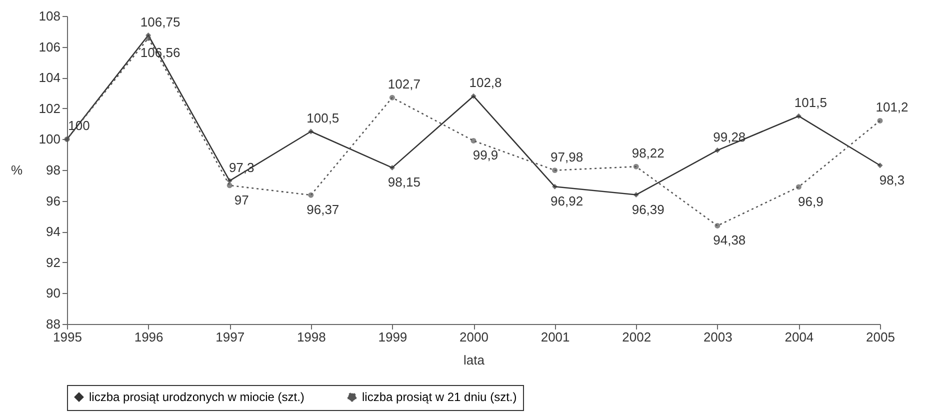 The width and height of the screenshot is (939, 419). What do you see at coordinates (648, 153) in the screenshot?
I see `data-label: 98,22` at bounding box center [648, 153].